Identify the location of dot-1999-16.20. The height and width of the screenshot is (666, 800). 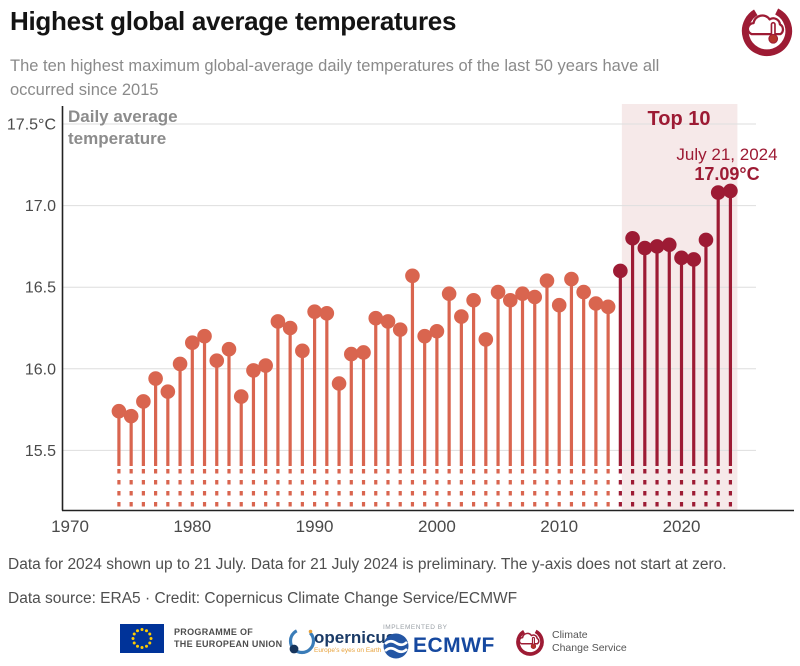
(424, 336).